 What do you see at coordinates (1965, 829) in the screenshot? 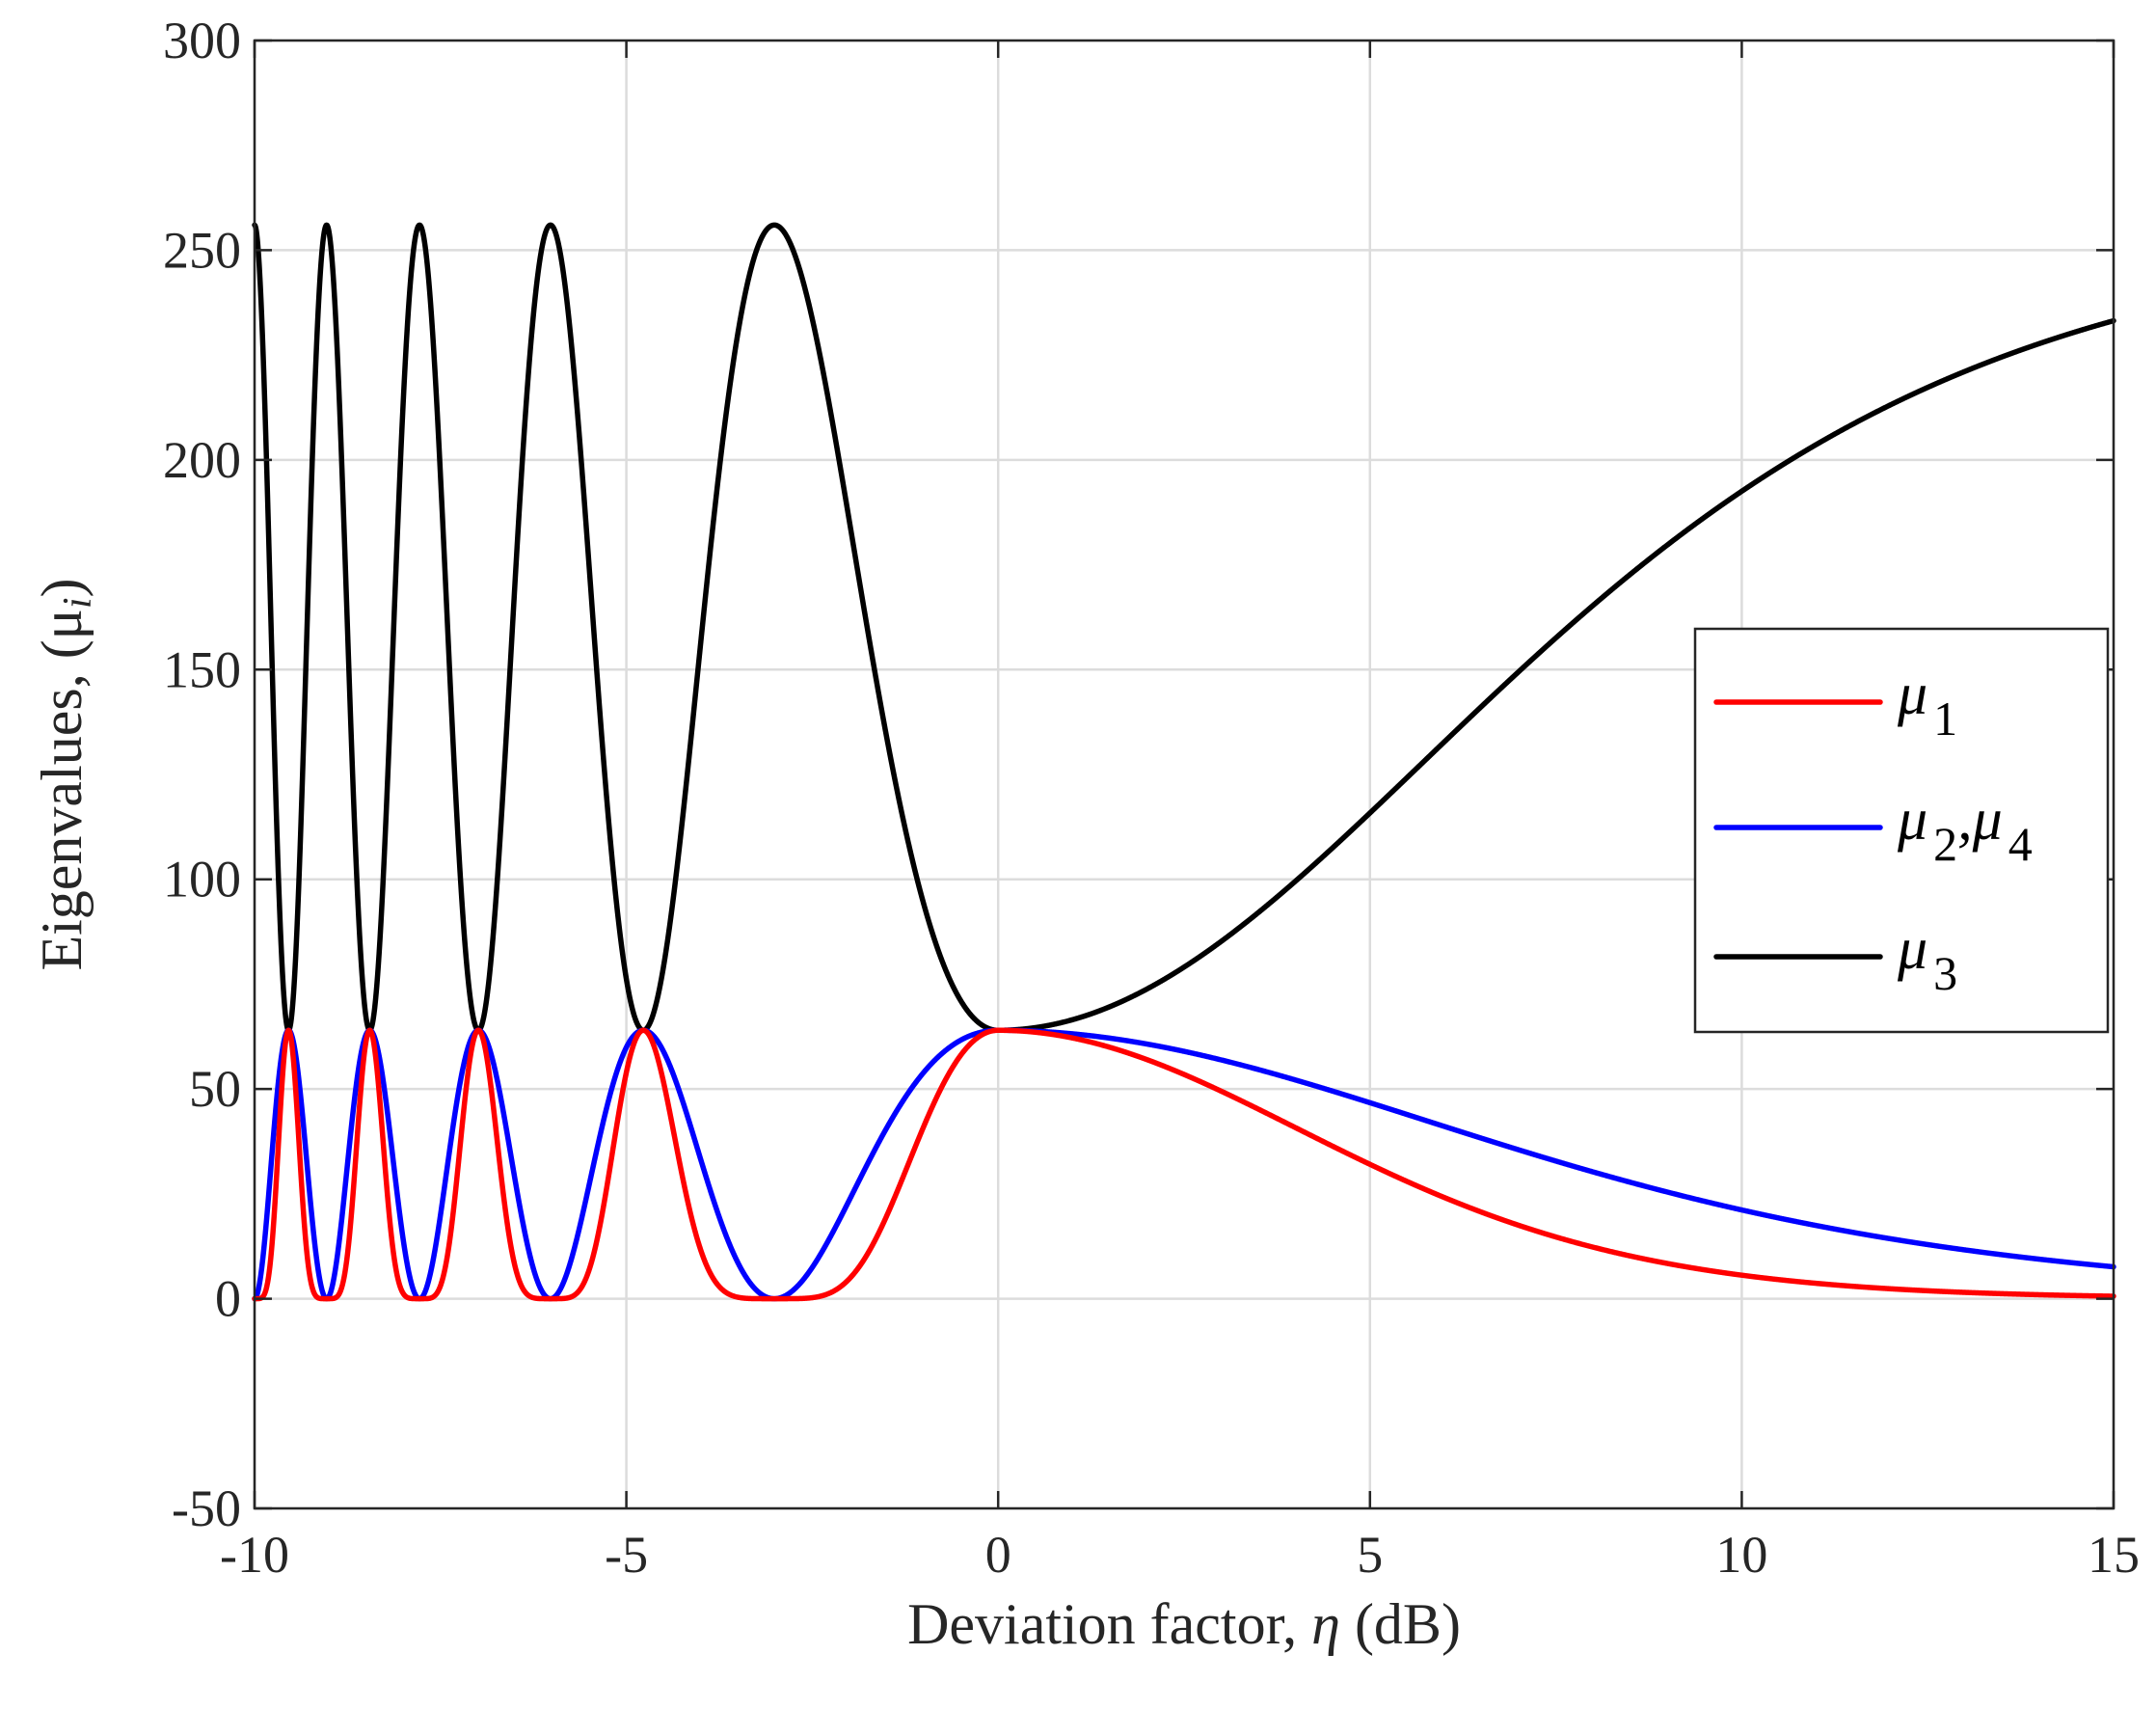
I see `legend-label-mu2-mu4: μ 2,μ 4` at bounding box center [1965, 829].